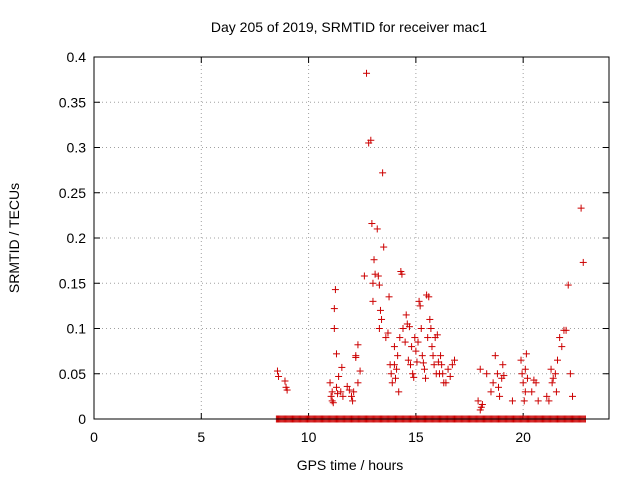 The width and height of the screenshot is (640, 480). I want to click on y-tick-label: 0.35, so click(72, 102).